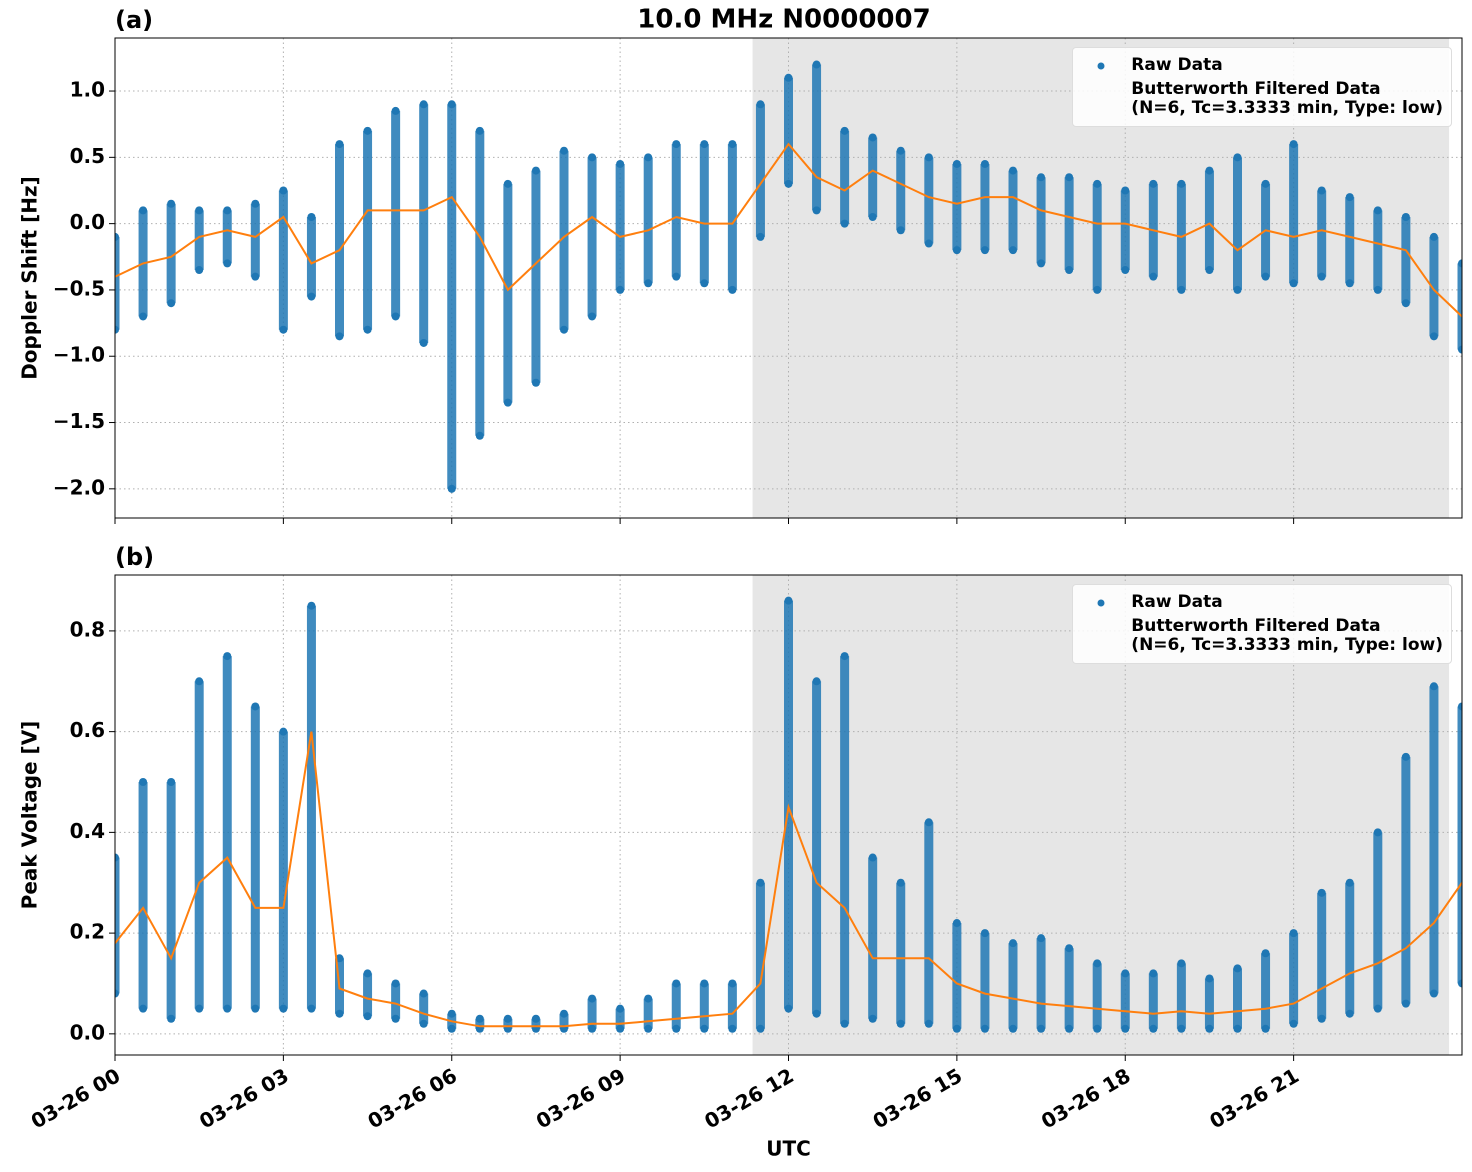  Describe the element at coordinates (749, 1098) in the screenshot. I see `x-tick-label: 03-26 12` at that location.